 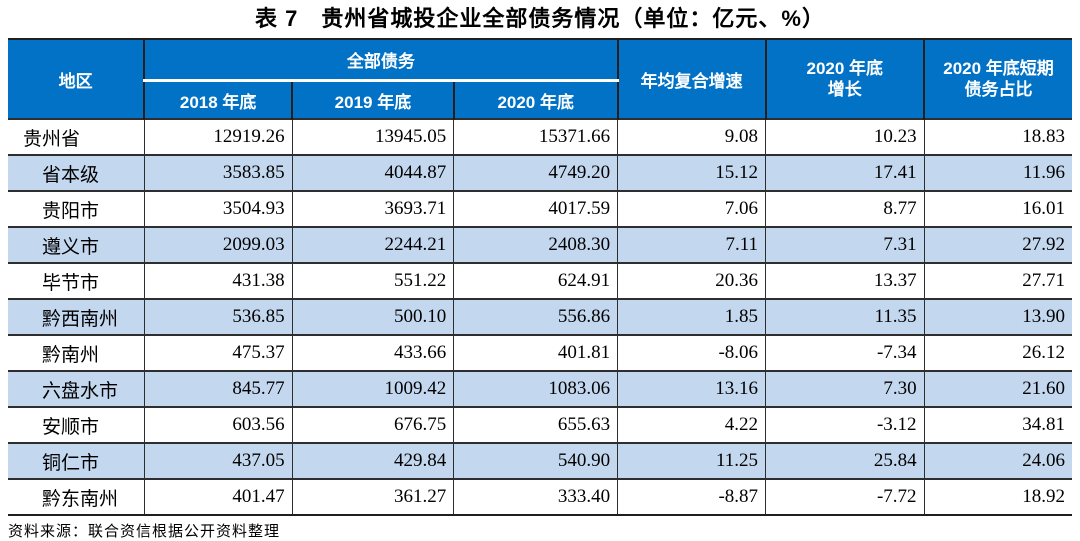 What do you see at coordinates (691, 79) in the screenshot?
I see `header-cagr: 年均复合增速` at bounding box center [691, 79].